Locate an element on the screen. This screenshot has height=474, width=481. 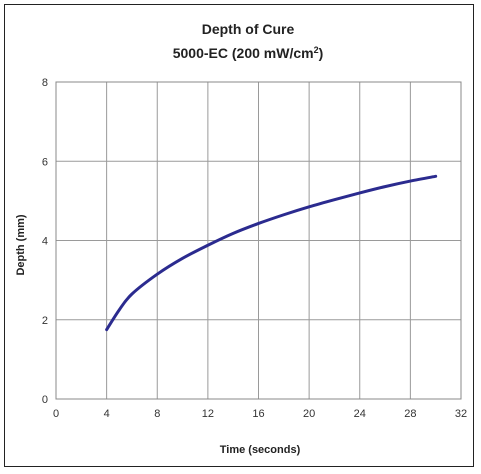
x-tick-label: 28 is located at coordinates (410, 414).